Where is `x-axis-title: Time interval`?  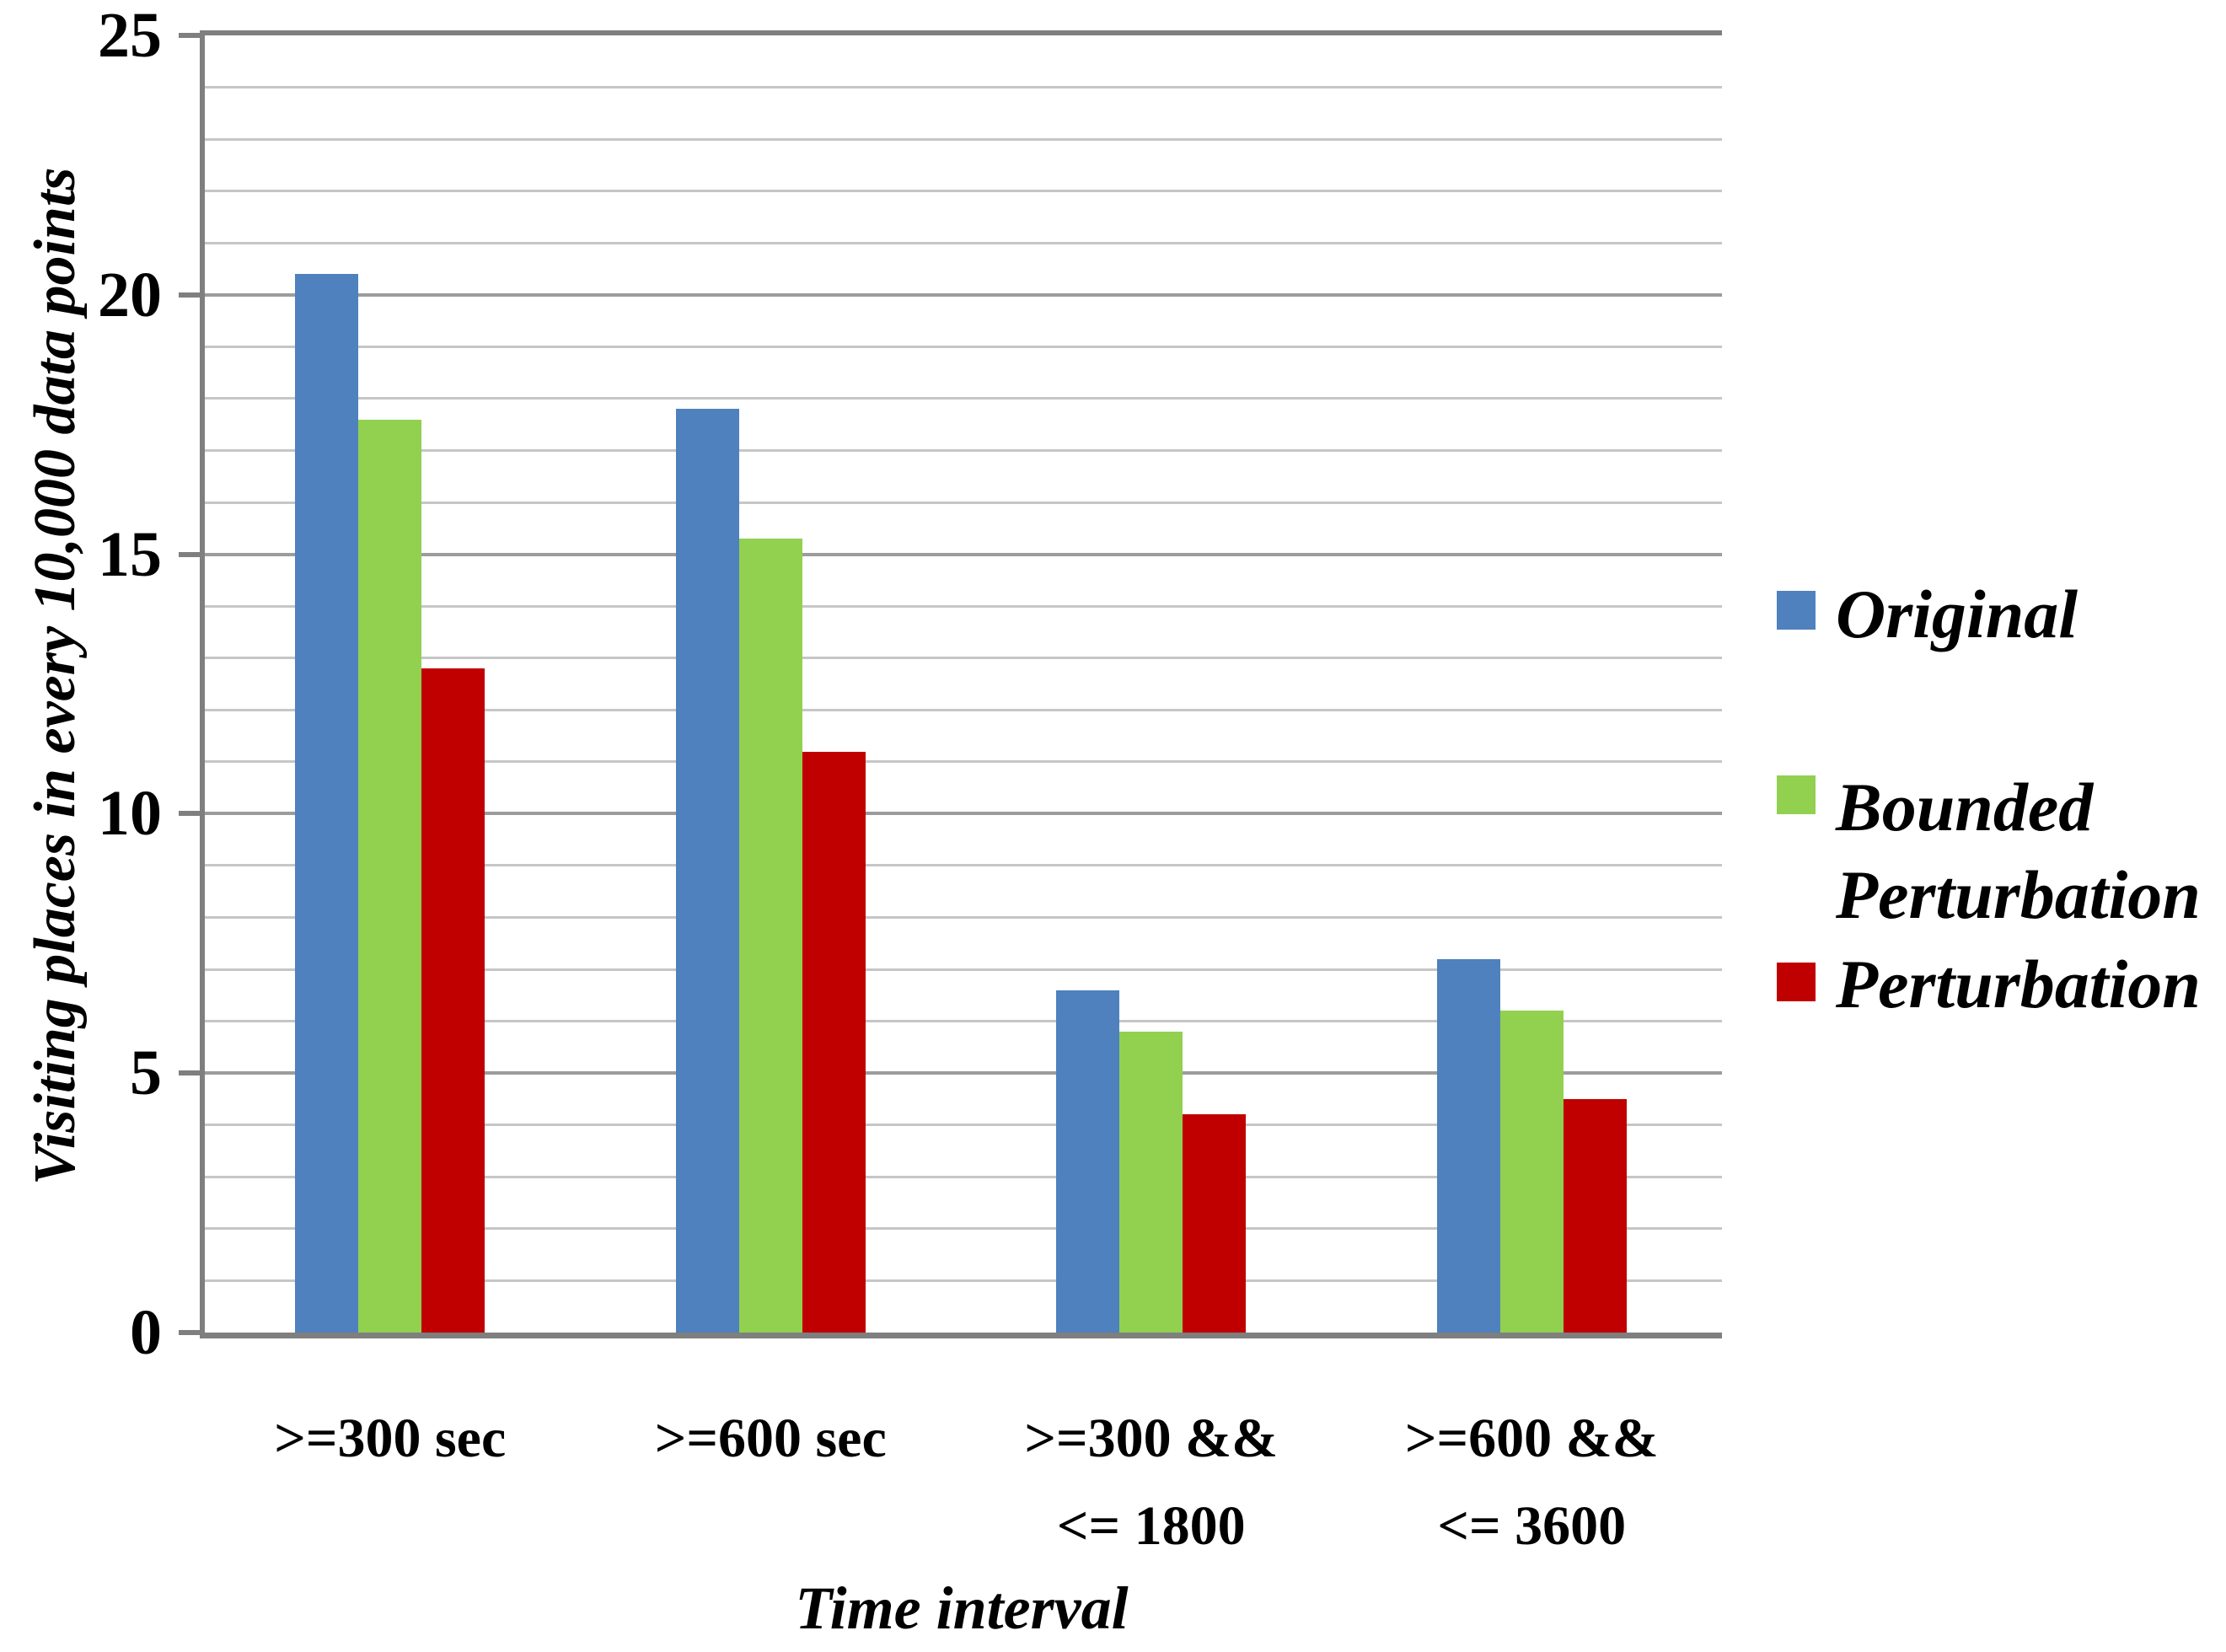
x-axis-title: Time interval is located at coordinates (962, 1608).